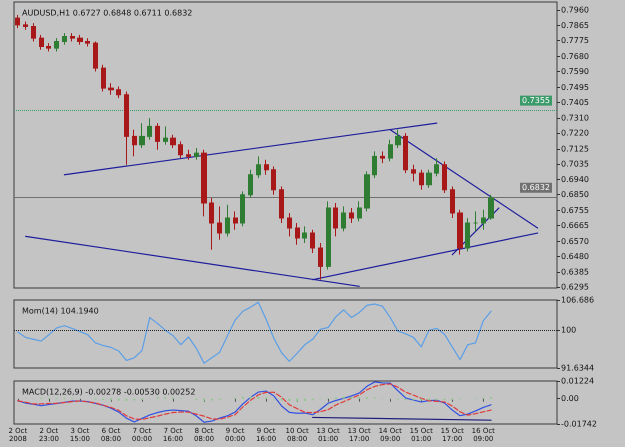 The image size is (625, 447). I want to click on y-tick-label: 0.7960, so click(575, 9).